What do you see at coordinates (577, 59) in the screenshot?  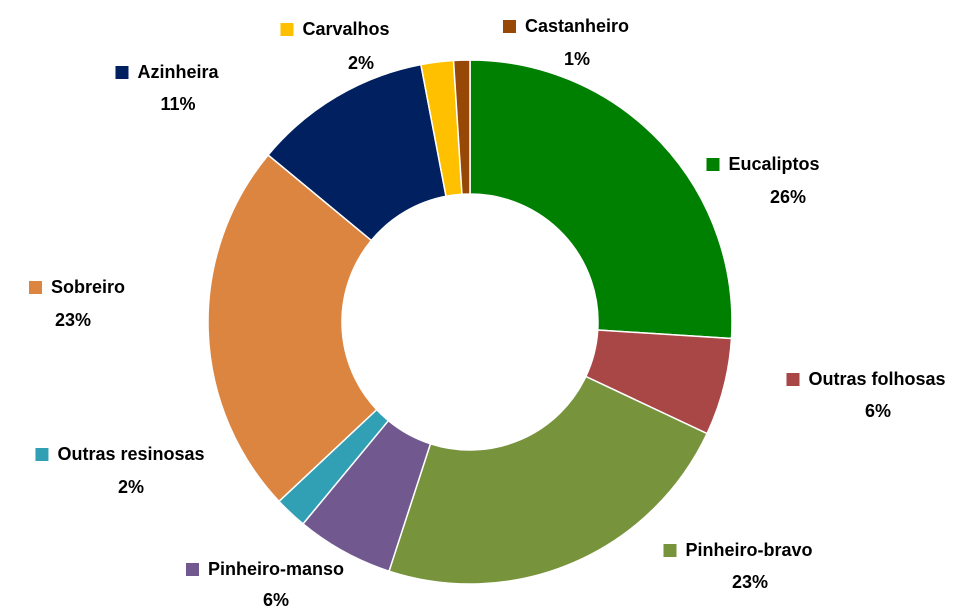 I see `value-label: 1%` at bounding box center [577, 59].